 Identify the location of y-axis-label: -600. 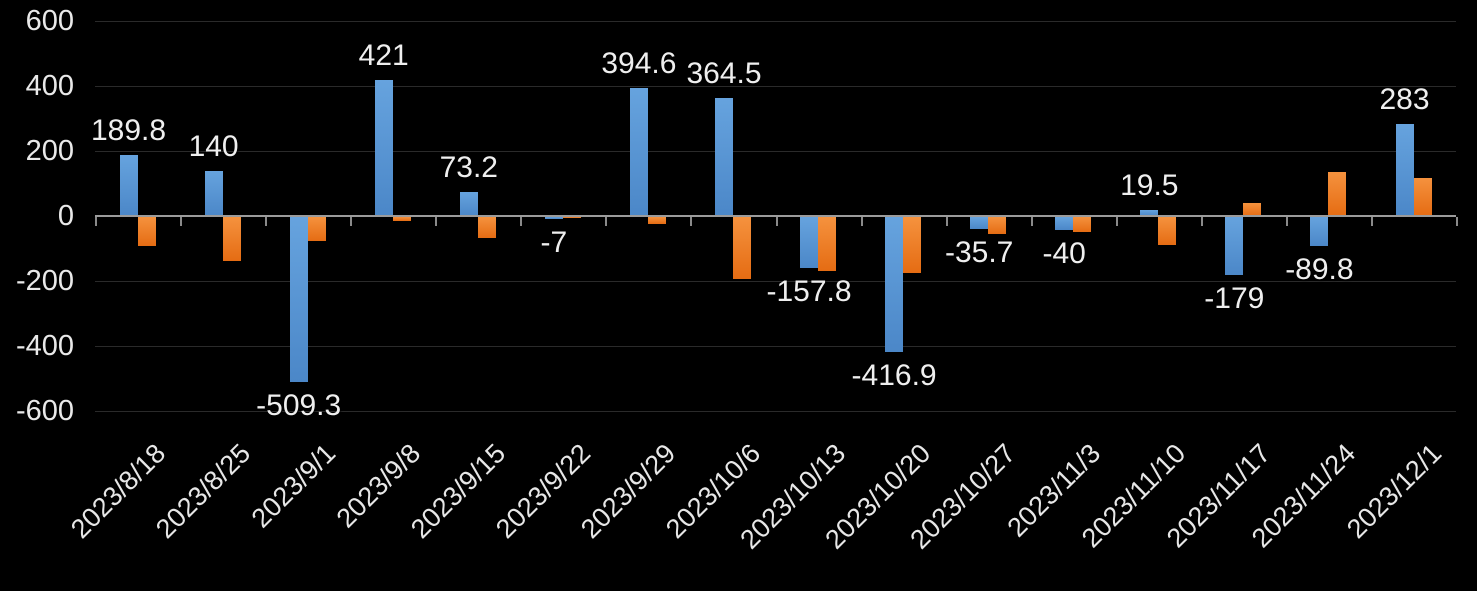
(44, 411).